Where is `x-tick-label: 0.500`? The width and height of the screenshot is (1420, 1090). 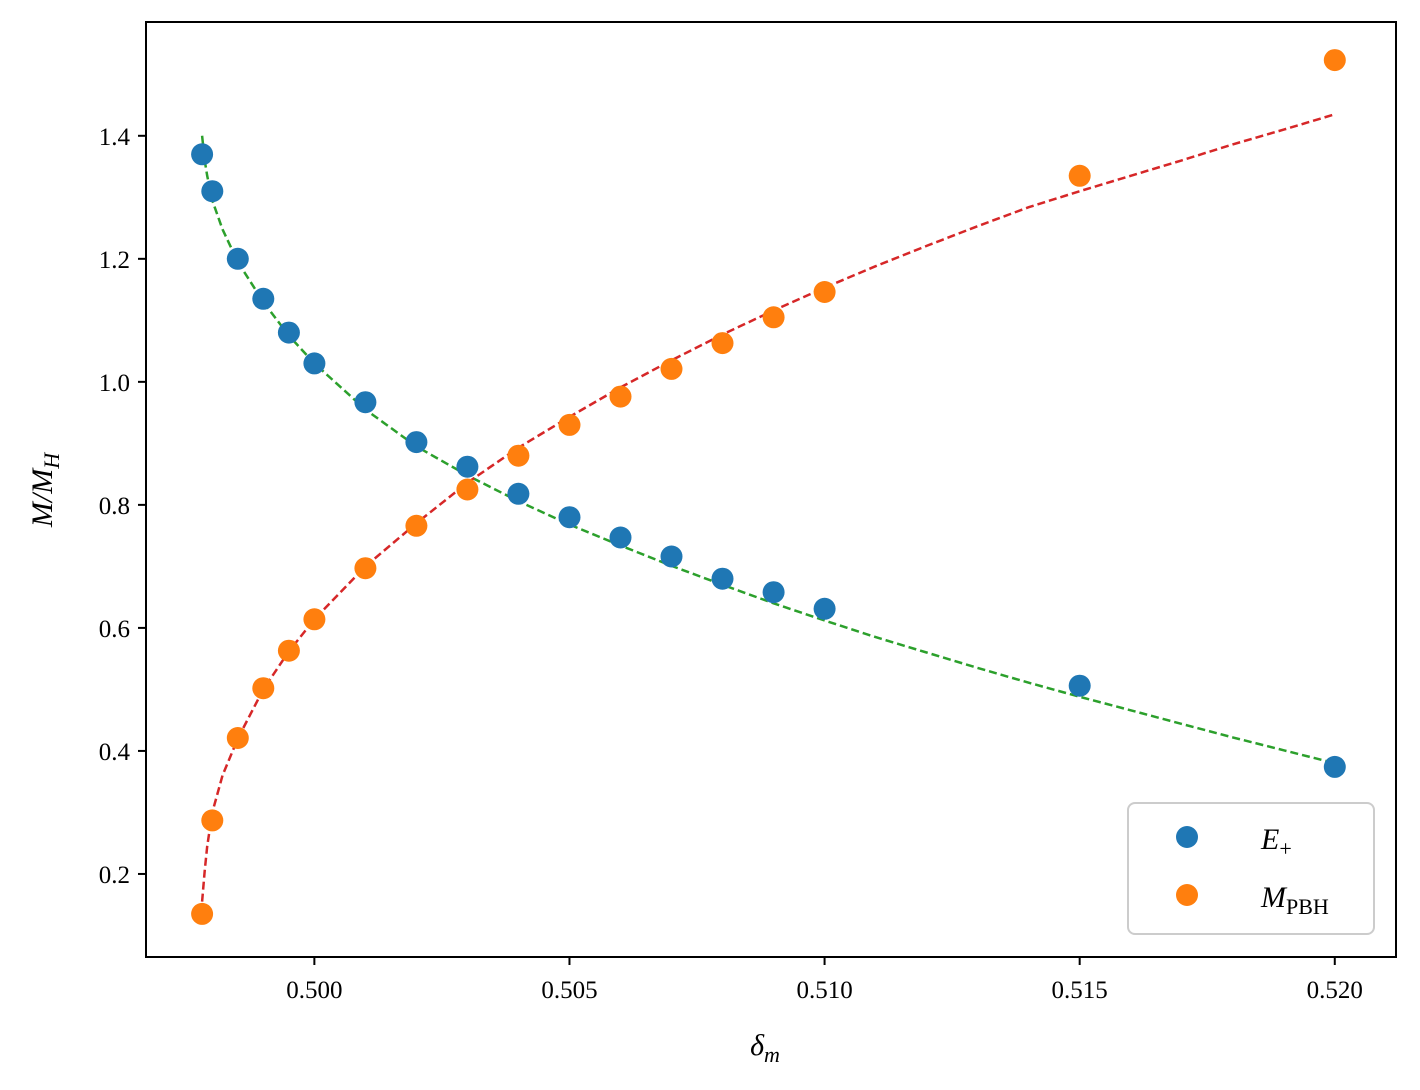 x-tick-label: 0.500 is located at coordinates (314, 990).